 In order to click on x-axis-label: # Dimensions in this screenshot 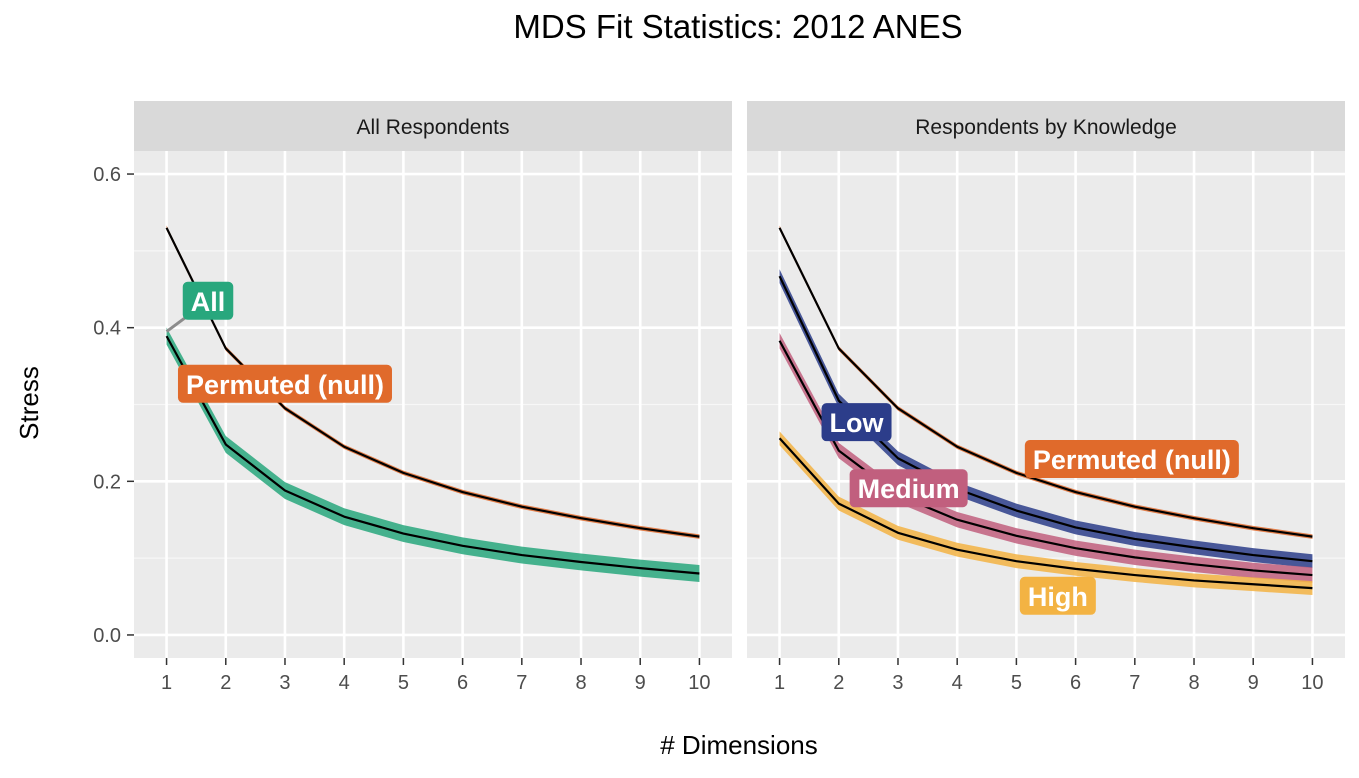, I will do `click(739, 745)`.